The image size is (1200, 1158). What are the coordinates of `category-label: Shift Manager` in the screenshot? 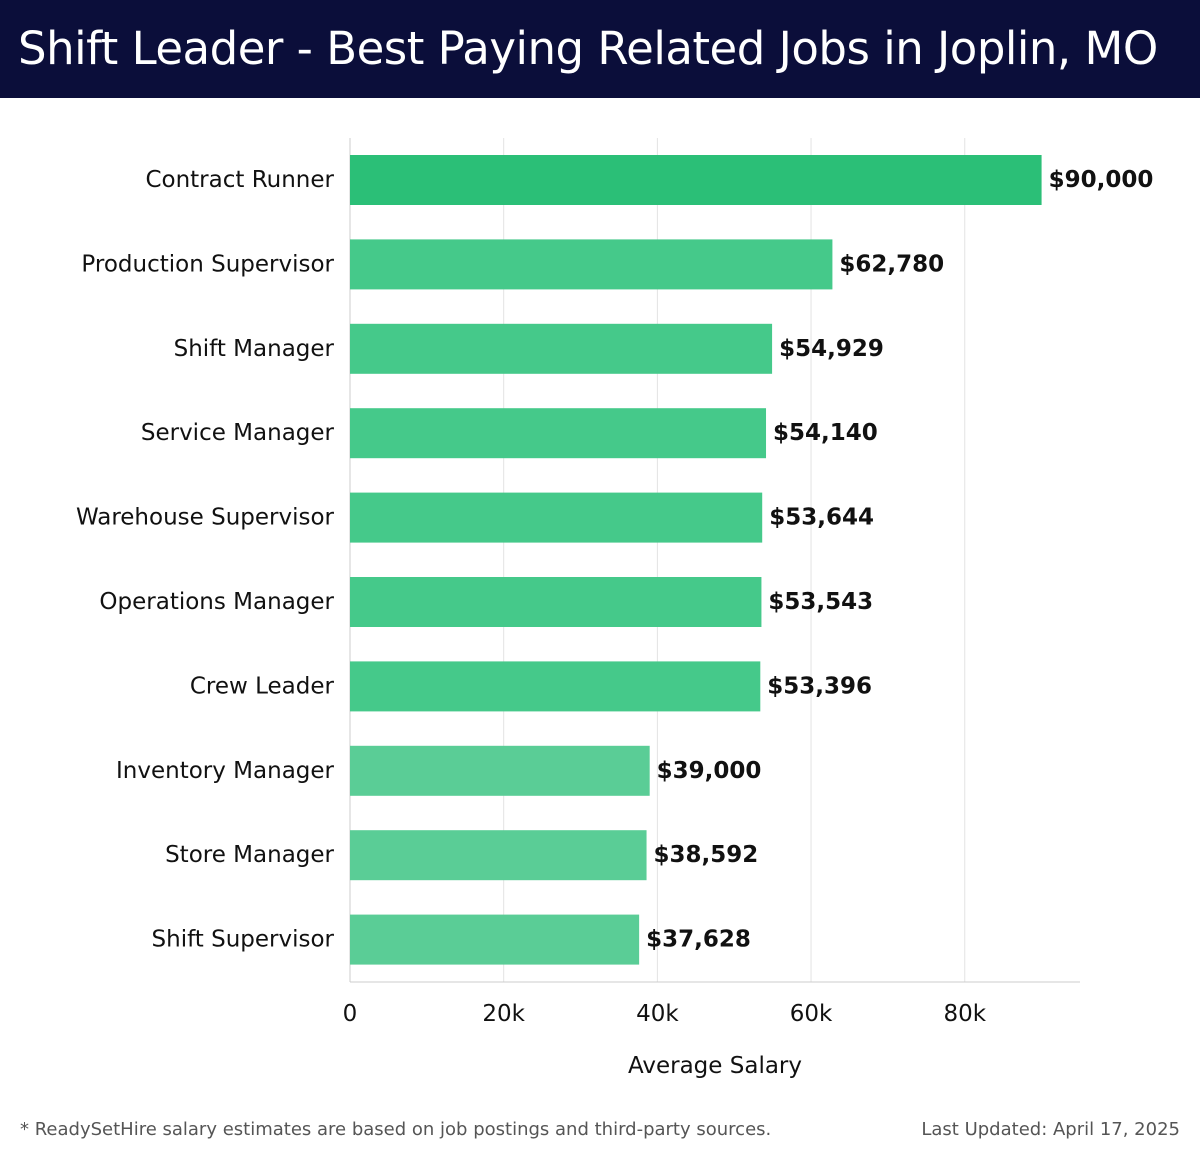 It's located at (254, 349).